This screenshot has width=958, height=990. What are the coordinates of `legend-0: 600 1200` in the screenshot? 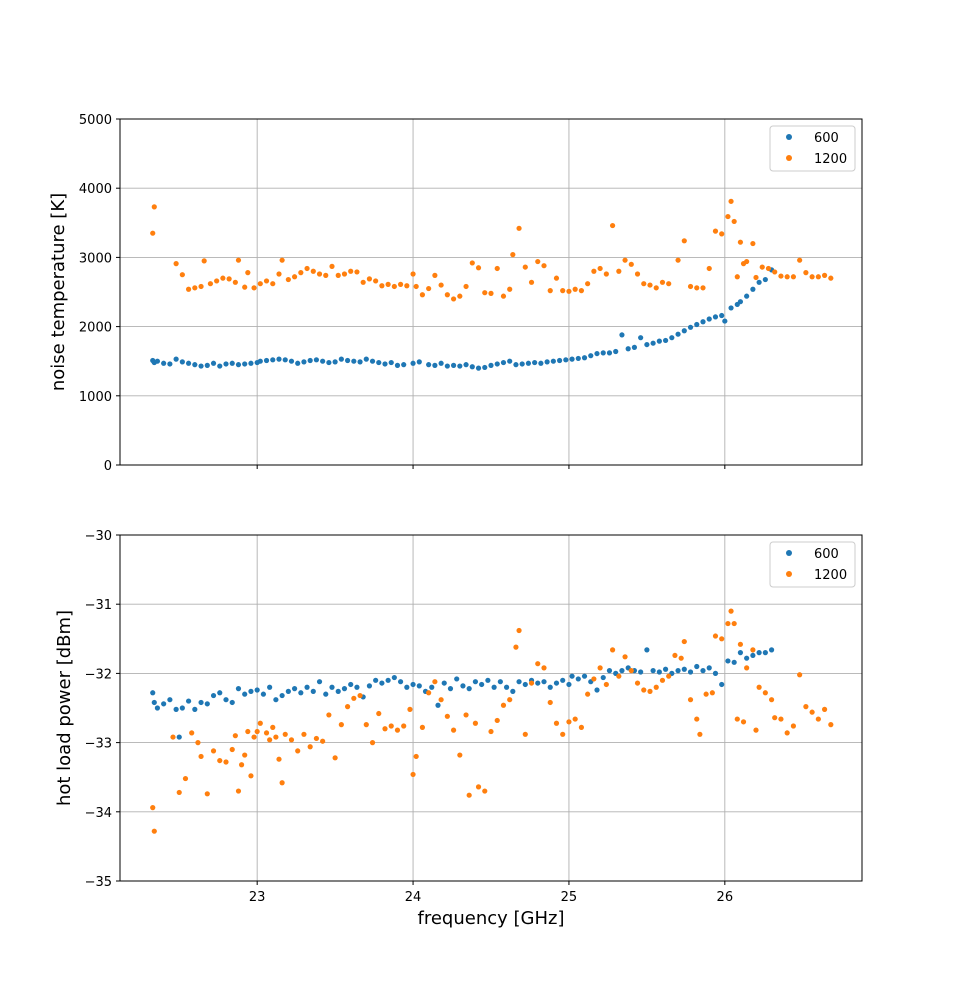 It's located at (812, 148).